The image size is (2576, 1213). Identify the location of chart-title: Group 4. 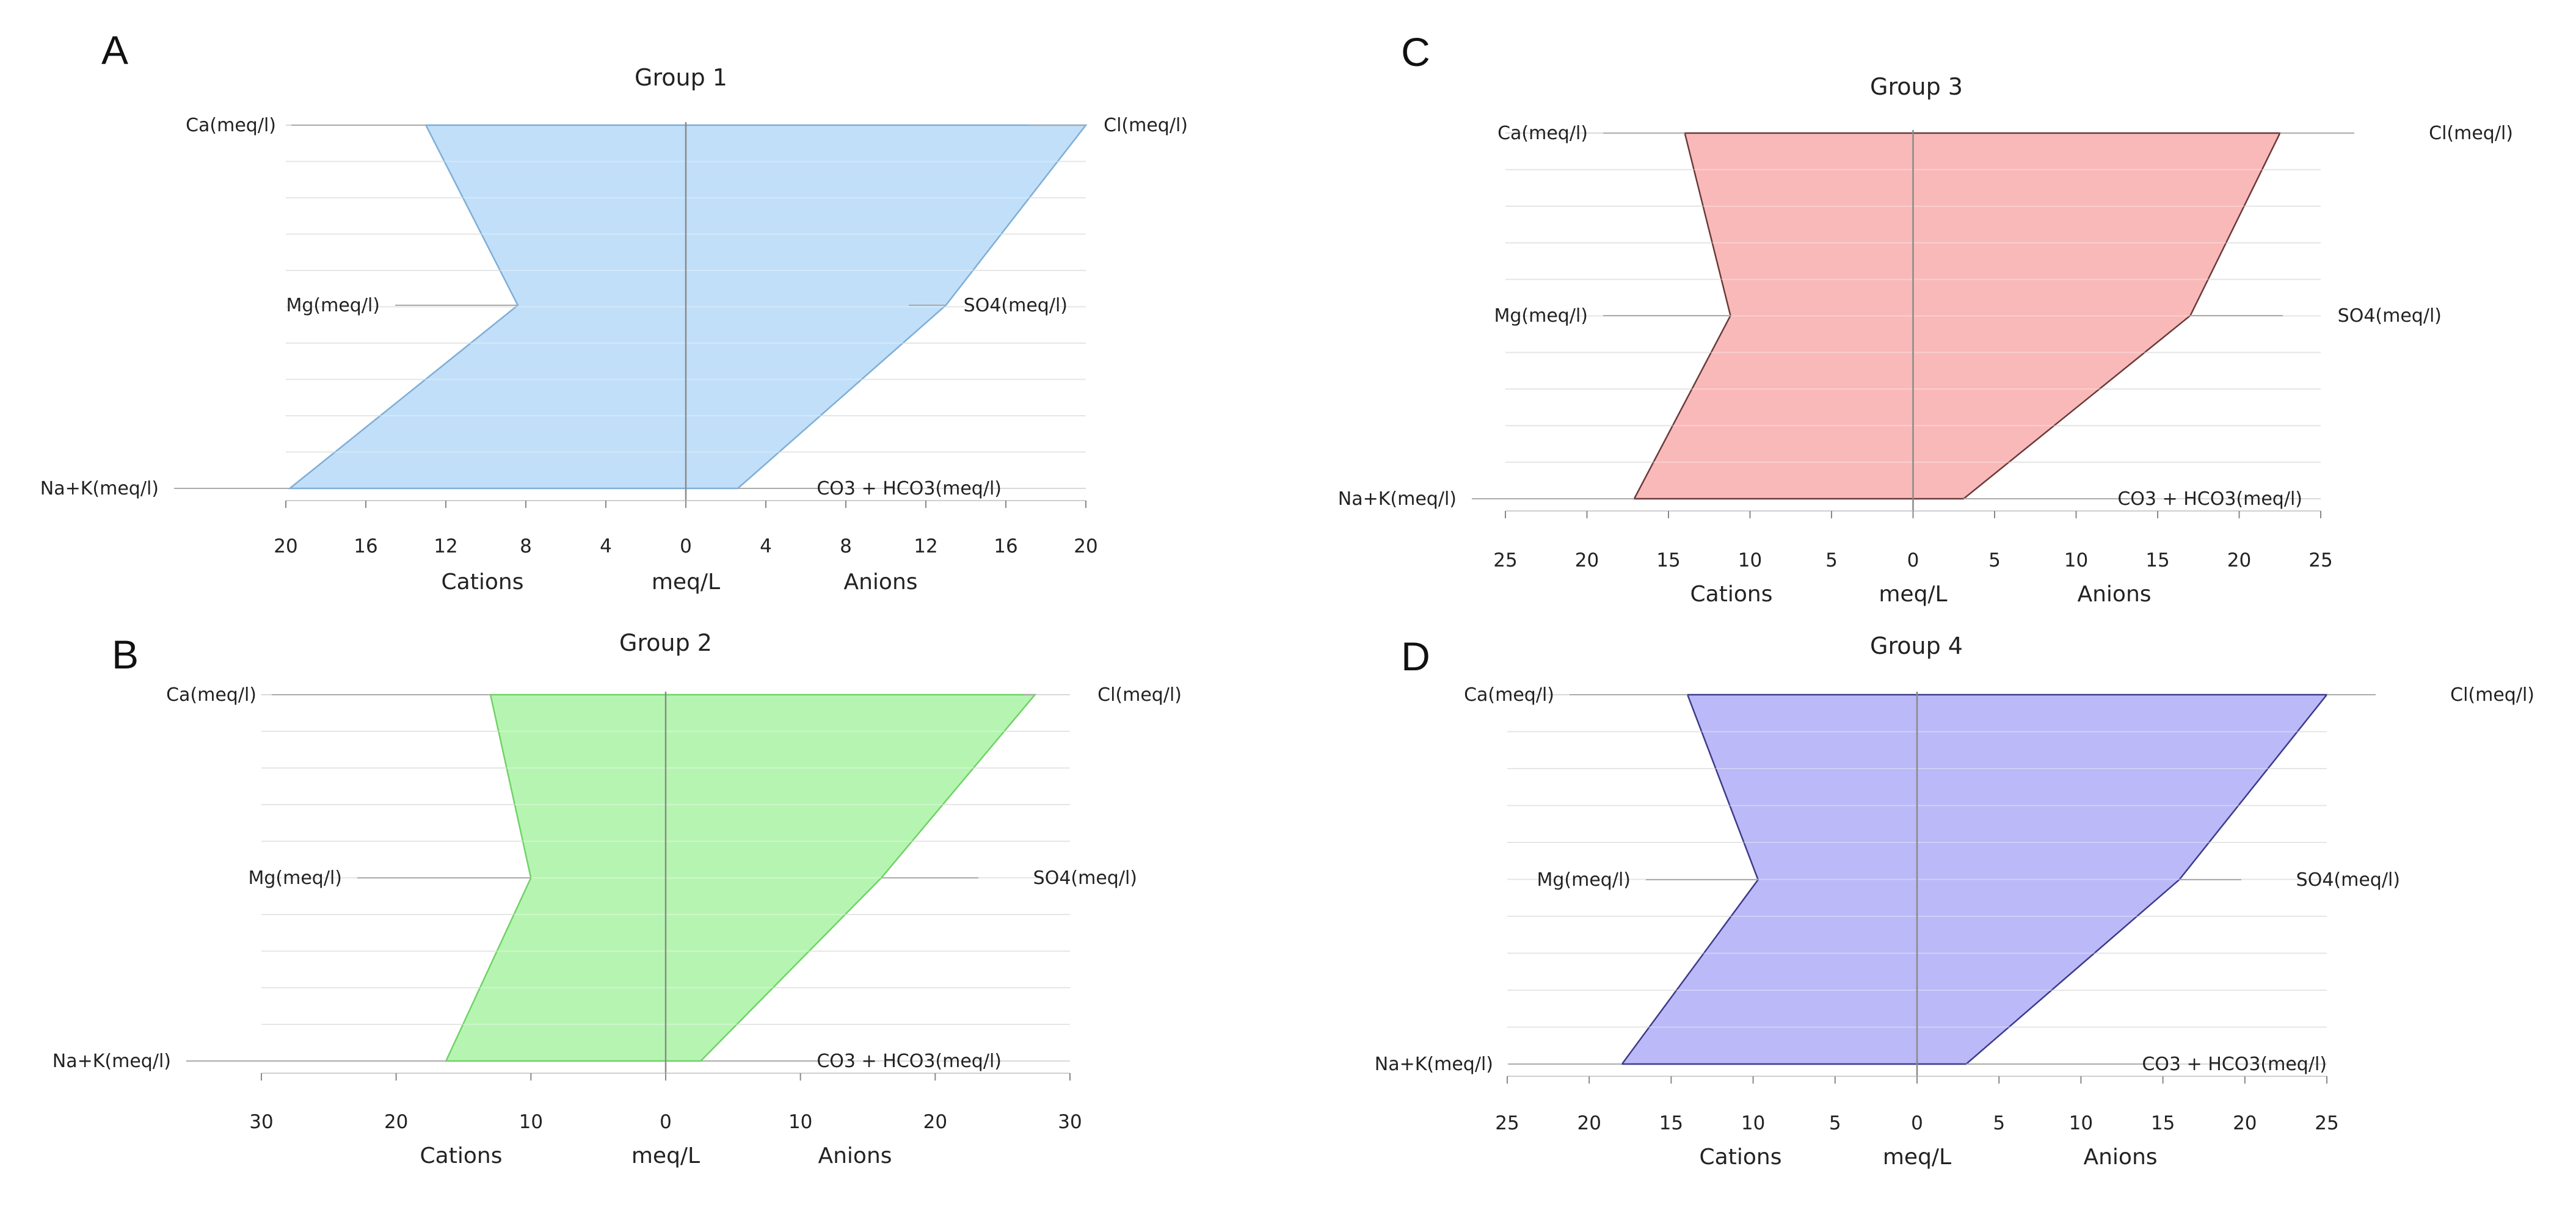
(1917, 645).